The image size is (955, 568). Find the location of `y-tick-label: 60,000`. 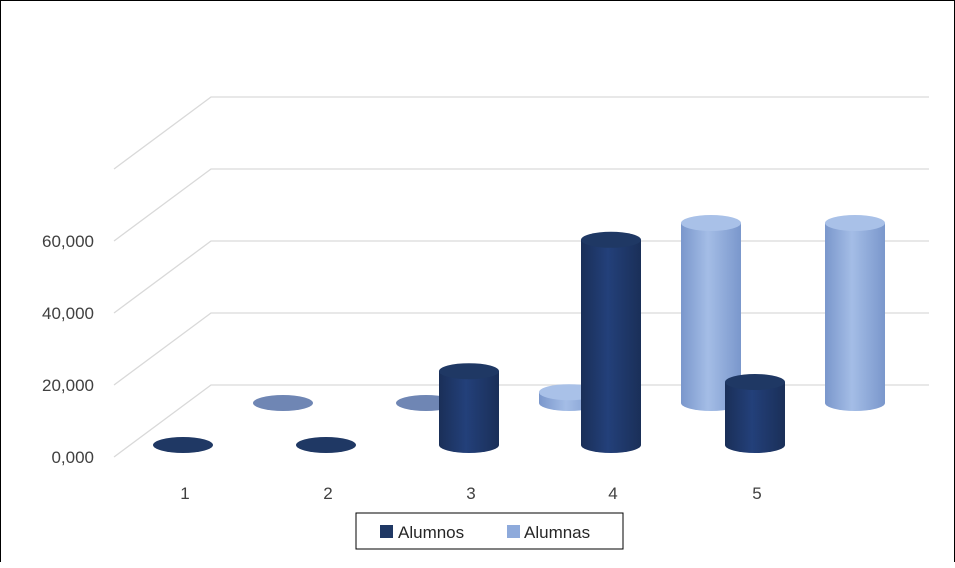

y-tick-label: 60,000 is located at coordinates (68, 241).